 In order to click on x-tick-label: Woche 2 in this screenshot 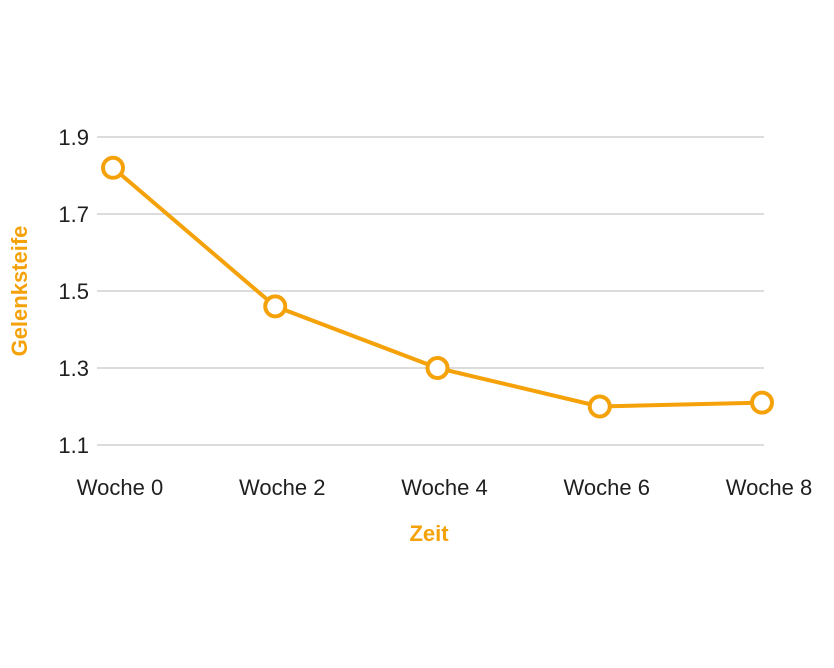, I will do `click(282, 487)`.